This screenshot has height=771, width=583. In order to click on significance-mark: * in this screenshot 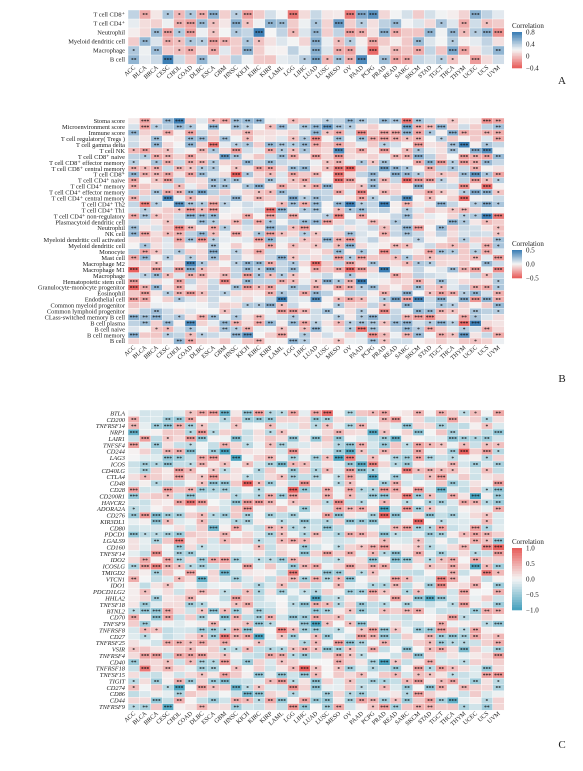, I will do `click(327, 134)`.